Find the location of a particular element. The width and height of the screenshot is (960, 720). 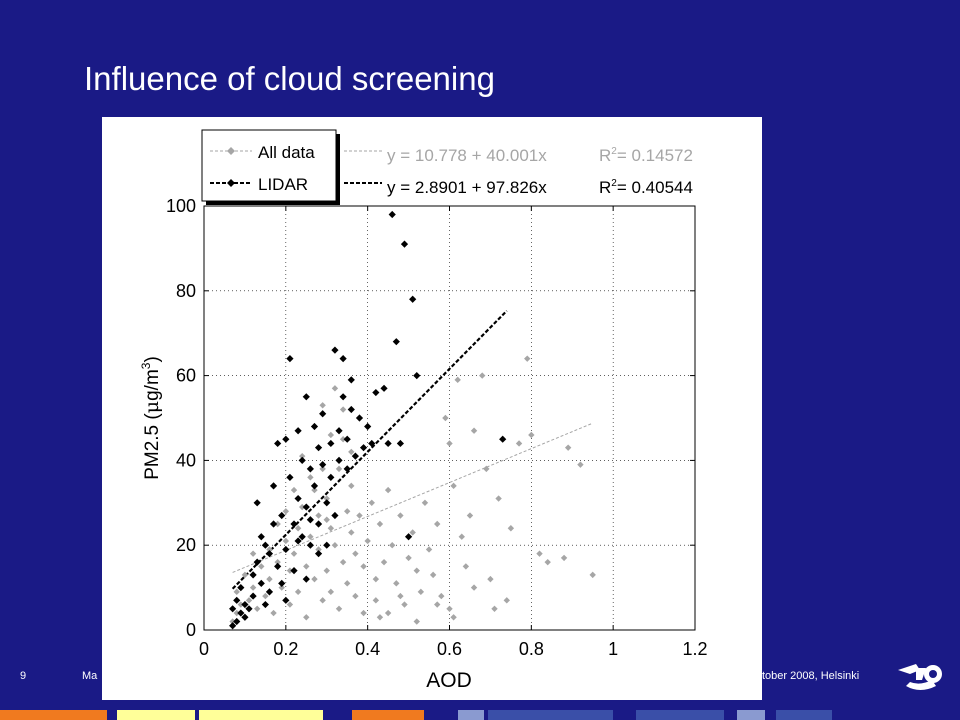

y-tick-label: 100 is located at coordinates (181, 206).